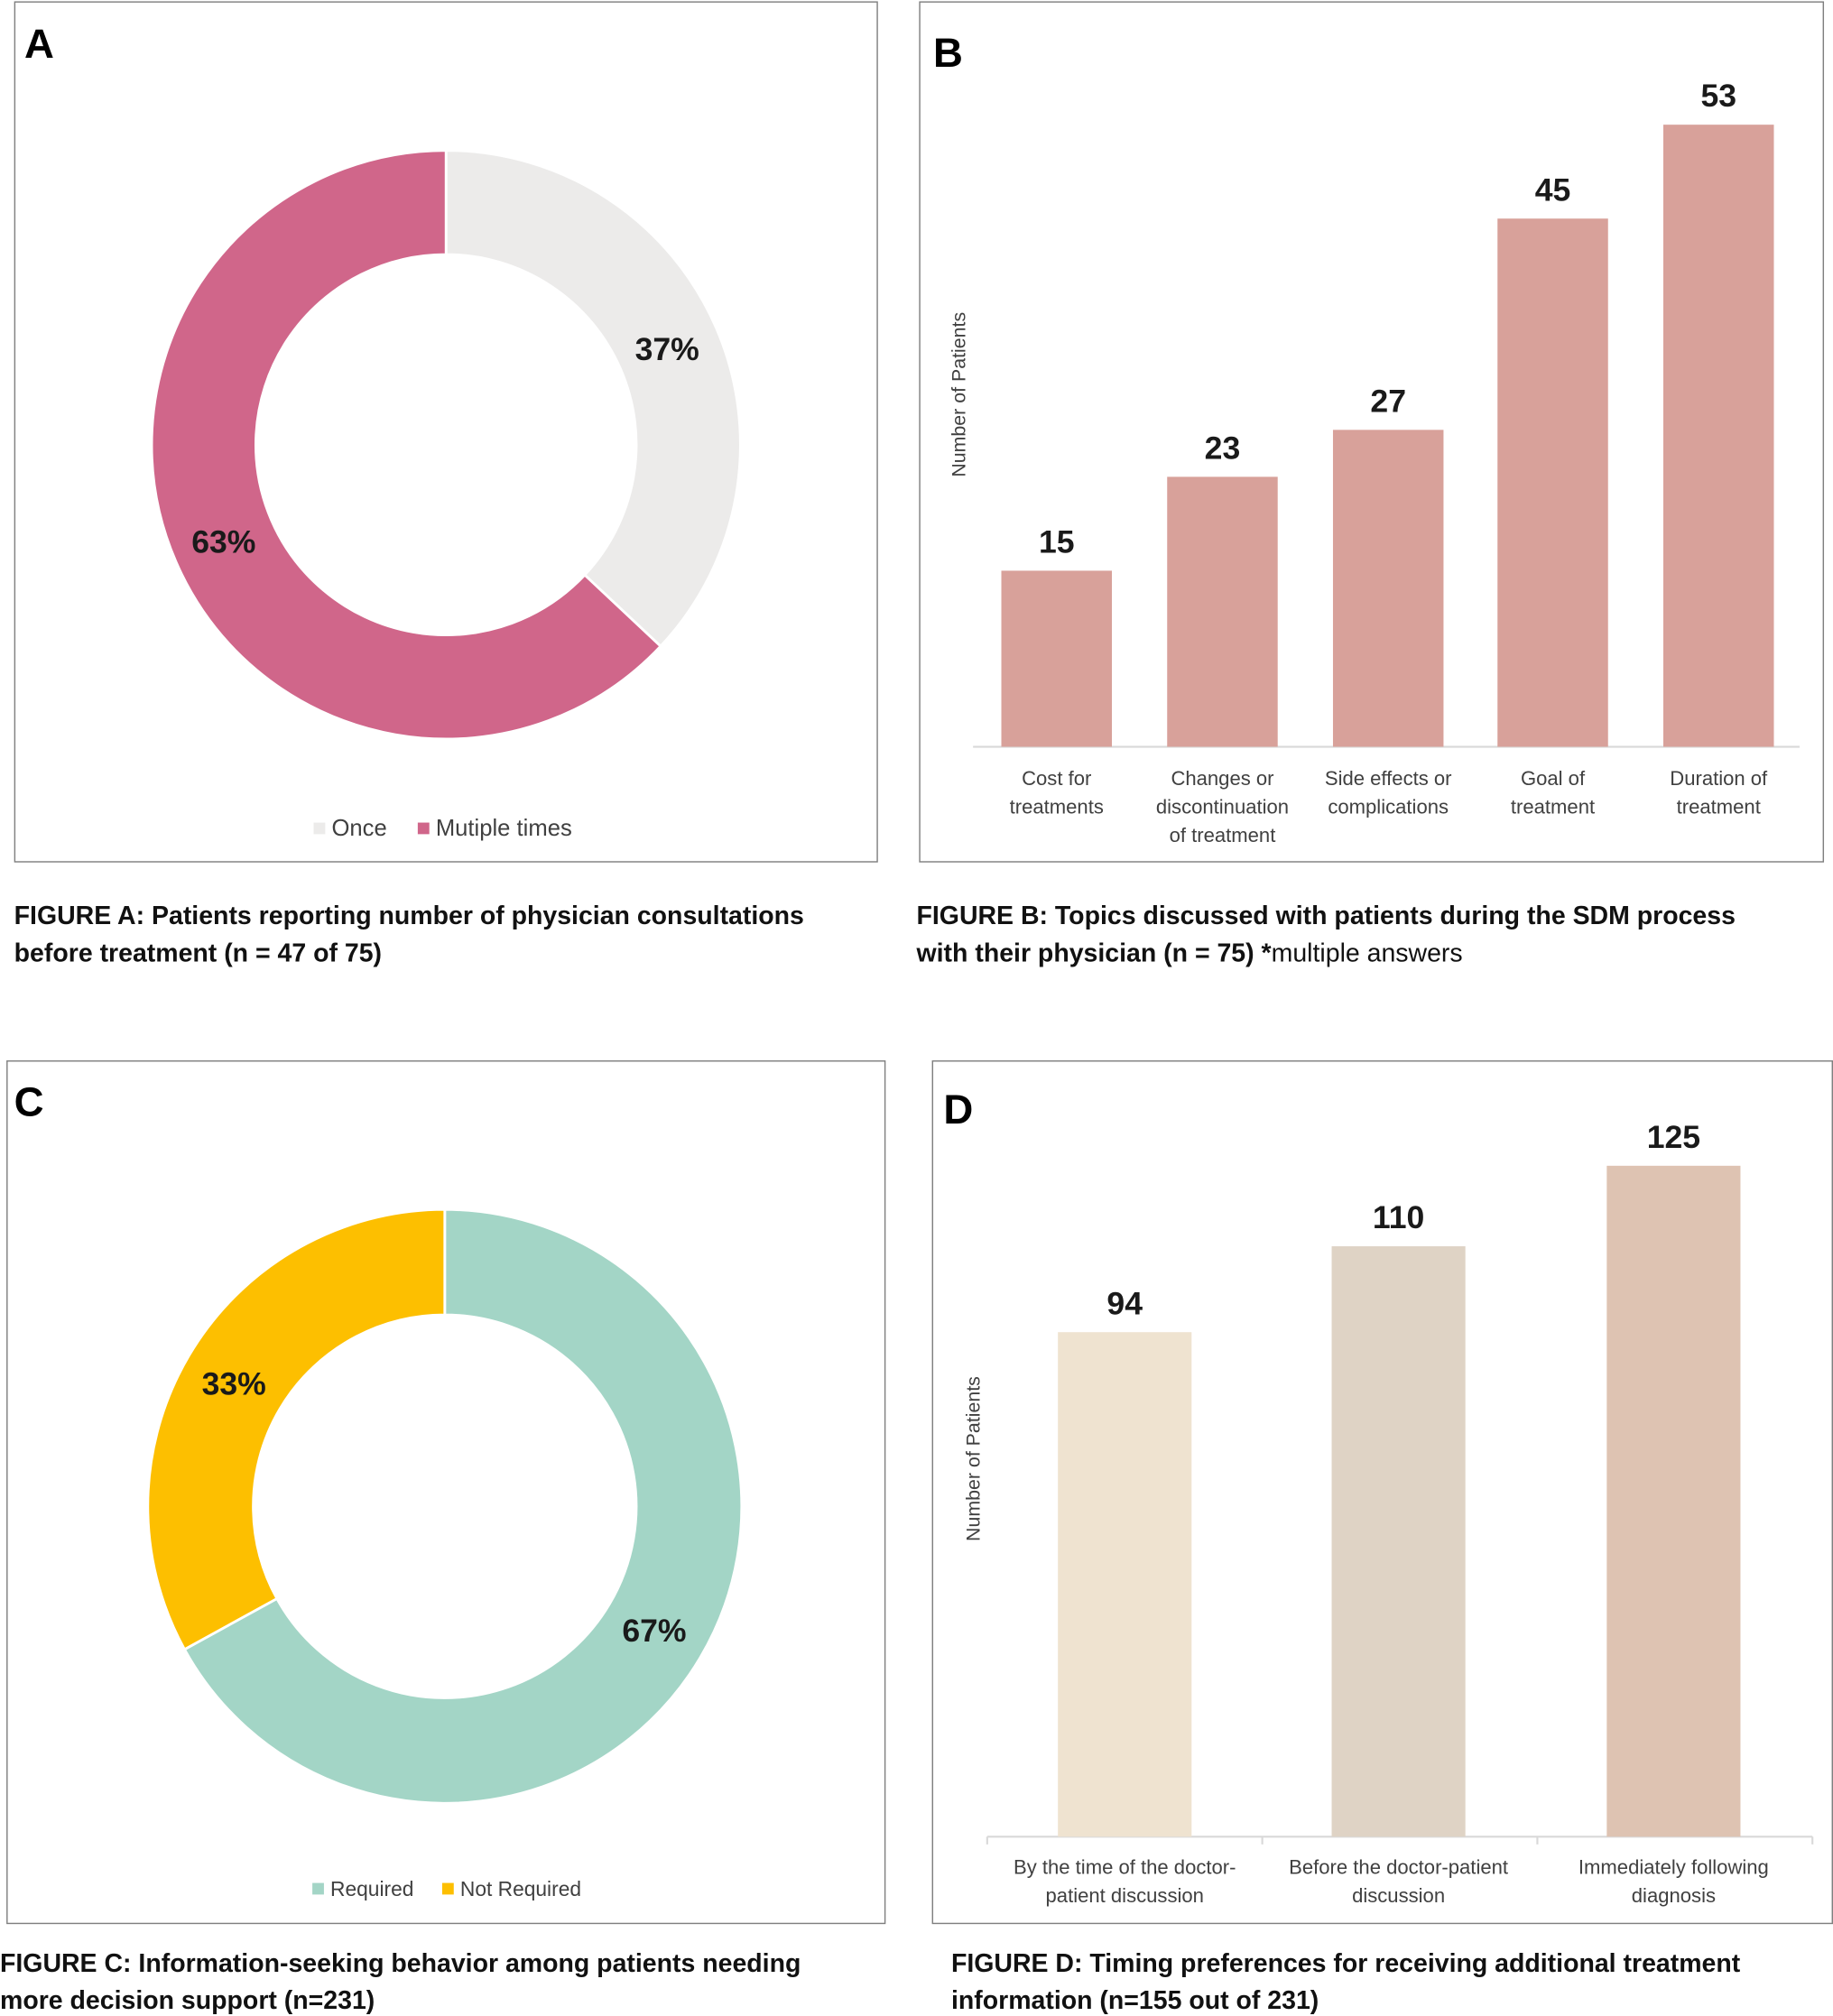 Image resolution: width=1833 pixels, height=2016 pixels. What do you see at coordinates (948, 53) in the screenshot?
I see `panel-b-label: B` at bounding box center [948, 53].